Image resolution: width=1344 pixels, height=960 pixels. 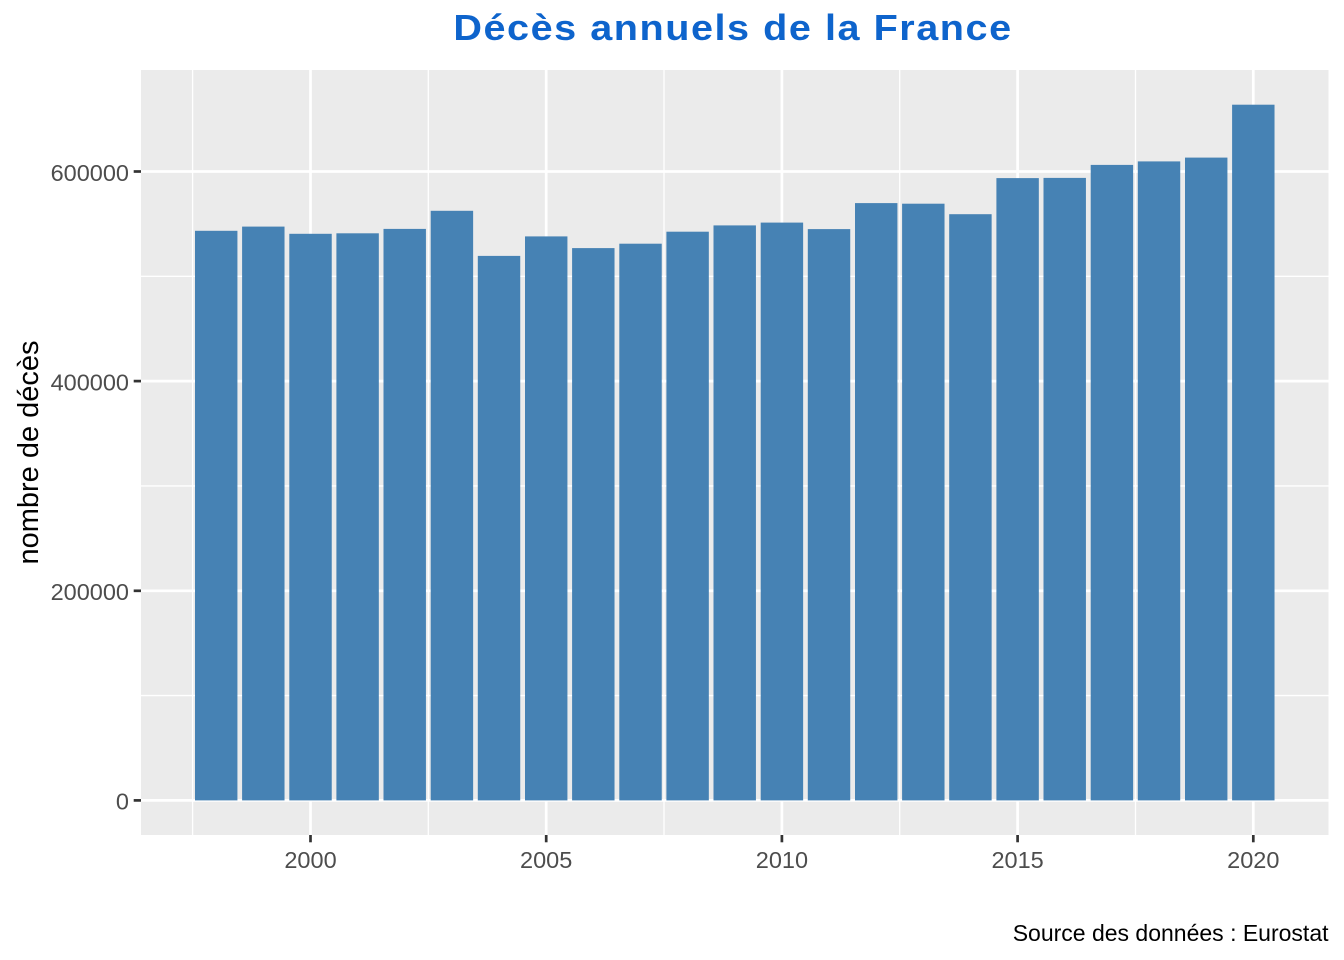 I want to click on svg-text: 400000, so click(x=90, y=382).